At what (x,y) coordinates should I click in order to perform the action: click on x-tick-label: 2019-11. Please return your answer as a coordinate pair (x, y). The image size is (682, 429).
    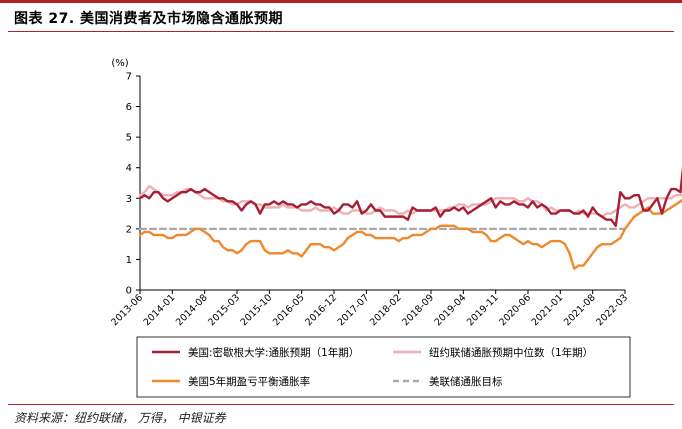
    Looking at the image, I should click on (483, 310).